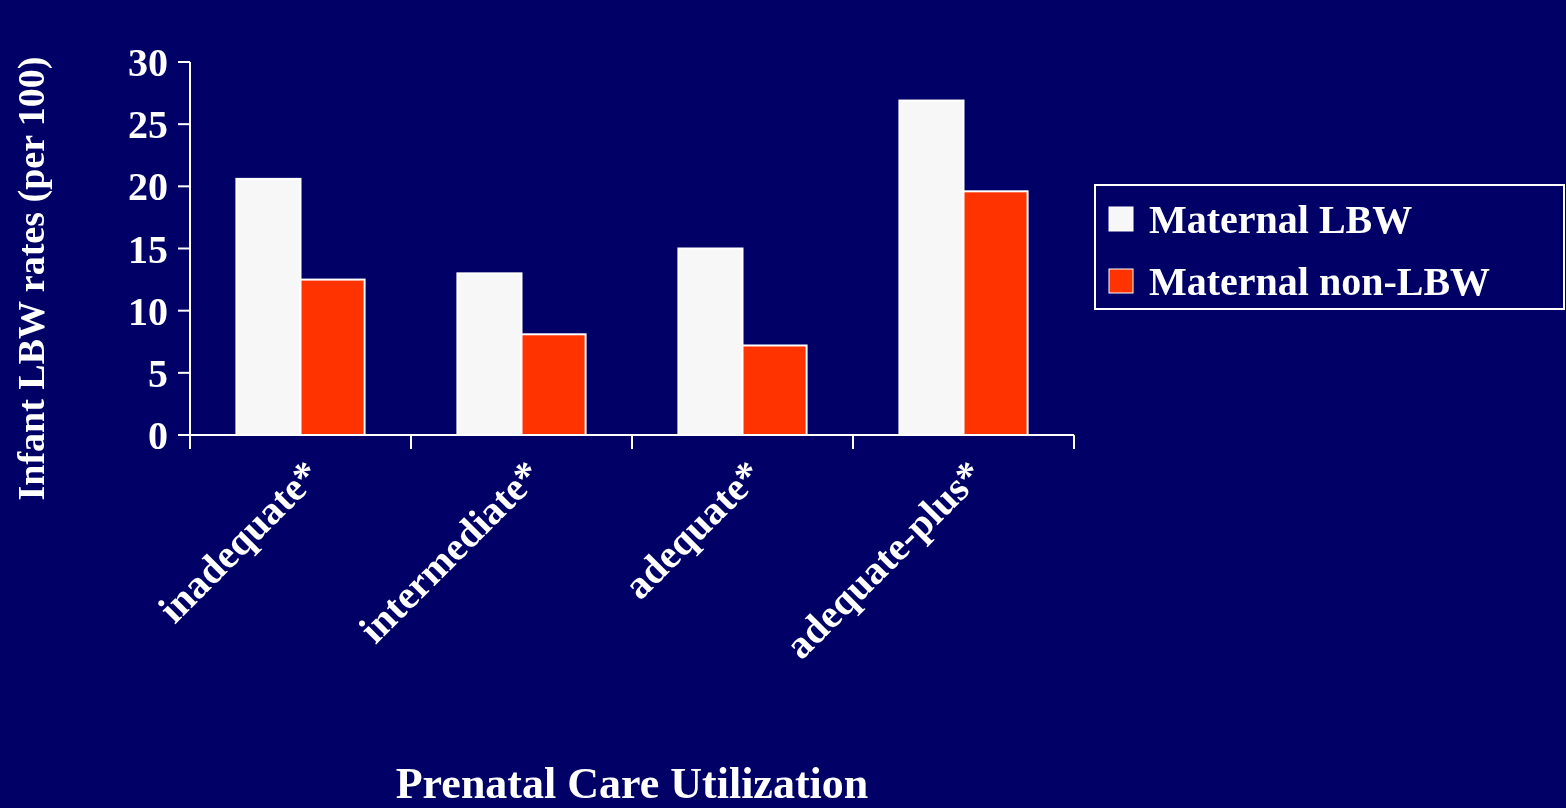  I want to click on y-tick-label: 5, so click(158, 373).